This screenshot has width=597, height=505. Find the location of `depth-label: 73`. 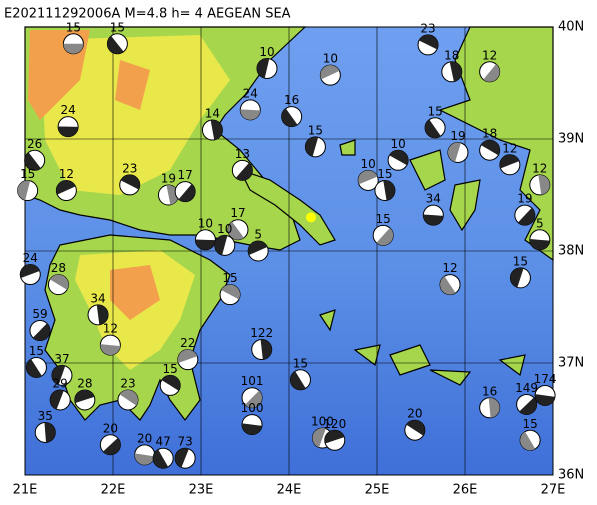

depth-label: 73 is located at coordinates (185, 442).